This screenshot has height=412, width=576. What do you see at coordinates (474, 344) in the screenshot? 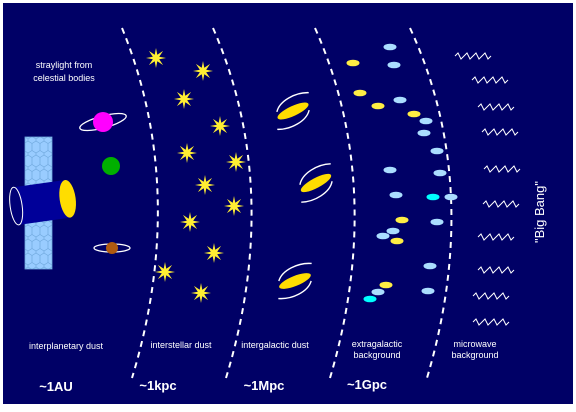
I see `label-microwave-1: microwave` at bounding box center [474, 344].